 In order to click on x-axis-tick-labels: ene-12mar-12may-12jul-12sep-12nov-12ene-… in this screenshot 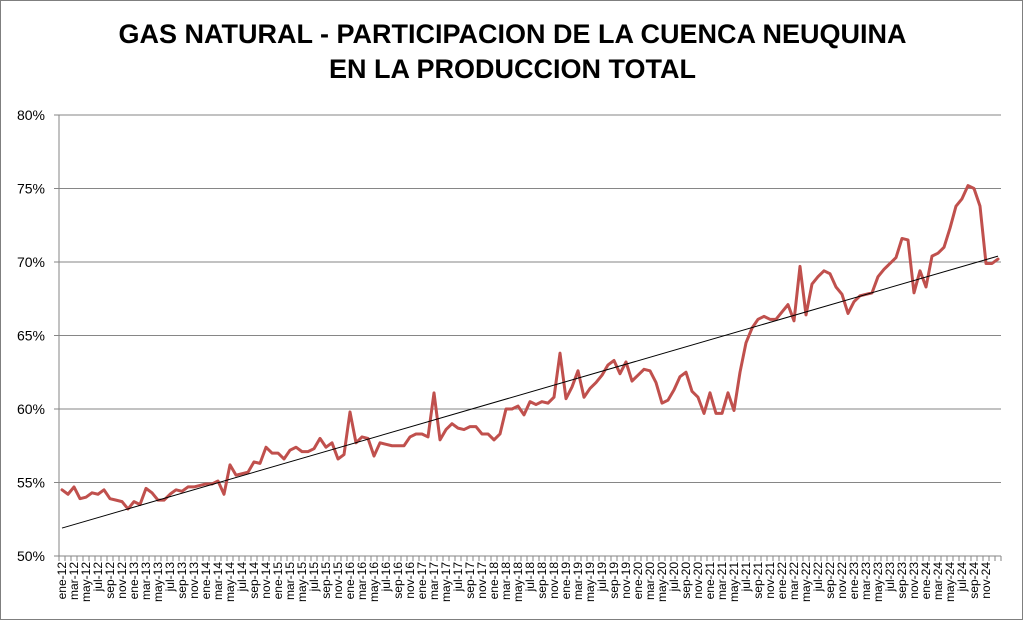, I will do `click(524, 582)`.